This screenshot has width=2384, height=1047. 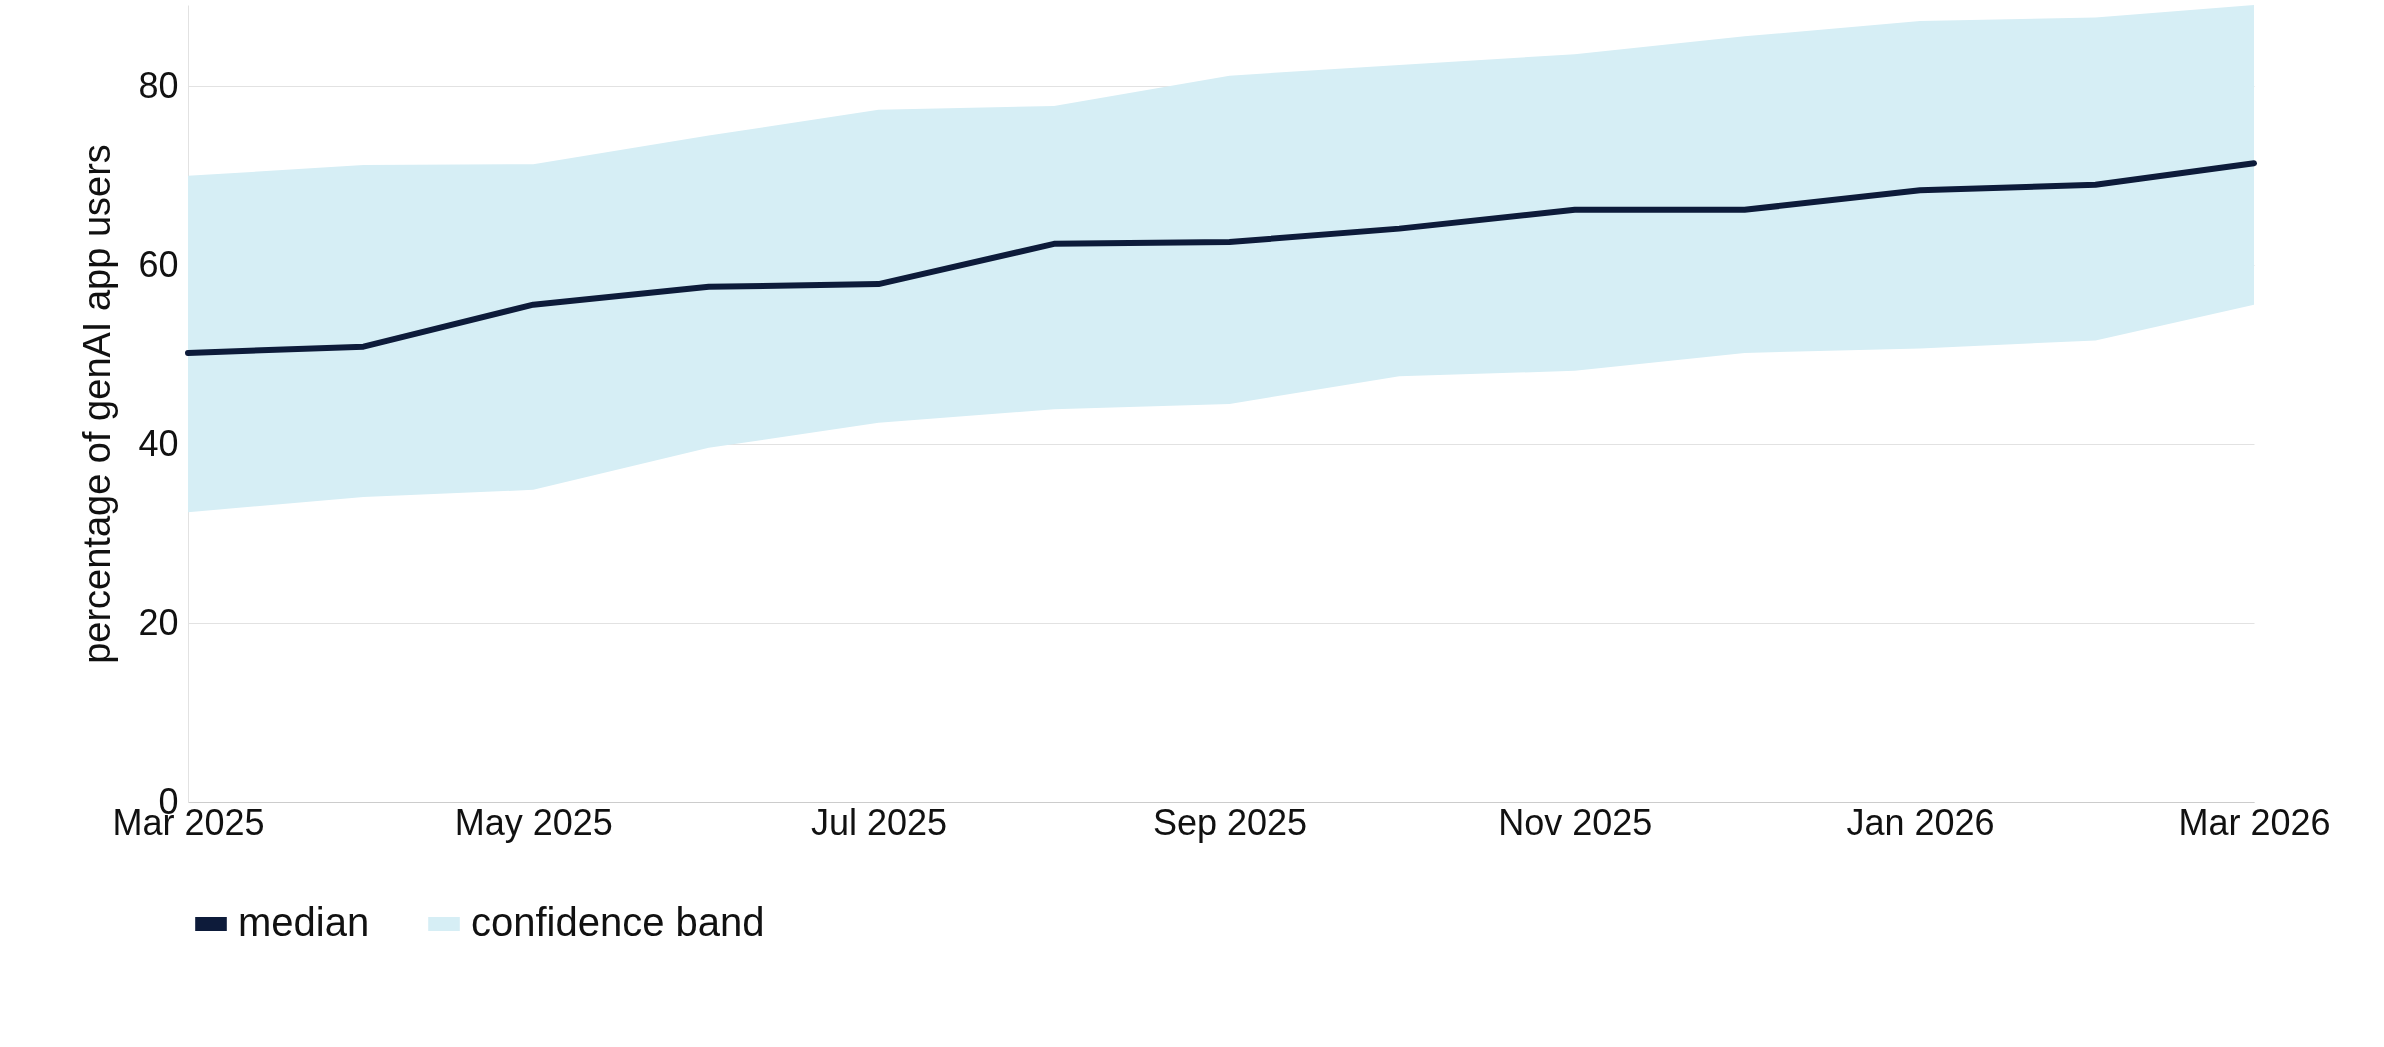 What do you see at coordinates (533, 822) in the screenshot?
I see `x-tick-label: May 2025` at bounding box center [533, 822].